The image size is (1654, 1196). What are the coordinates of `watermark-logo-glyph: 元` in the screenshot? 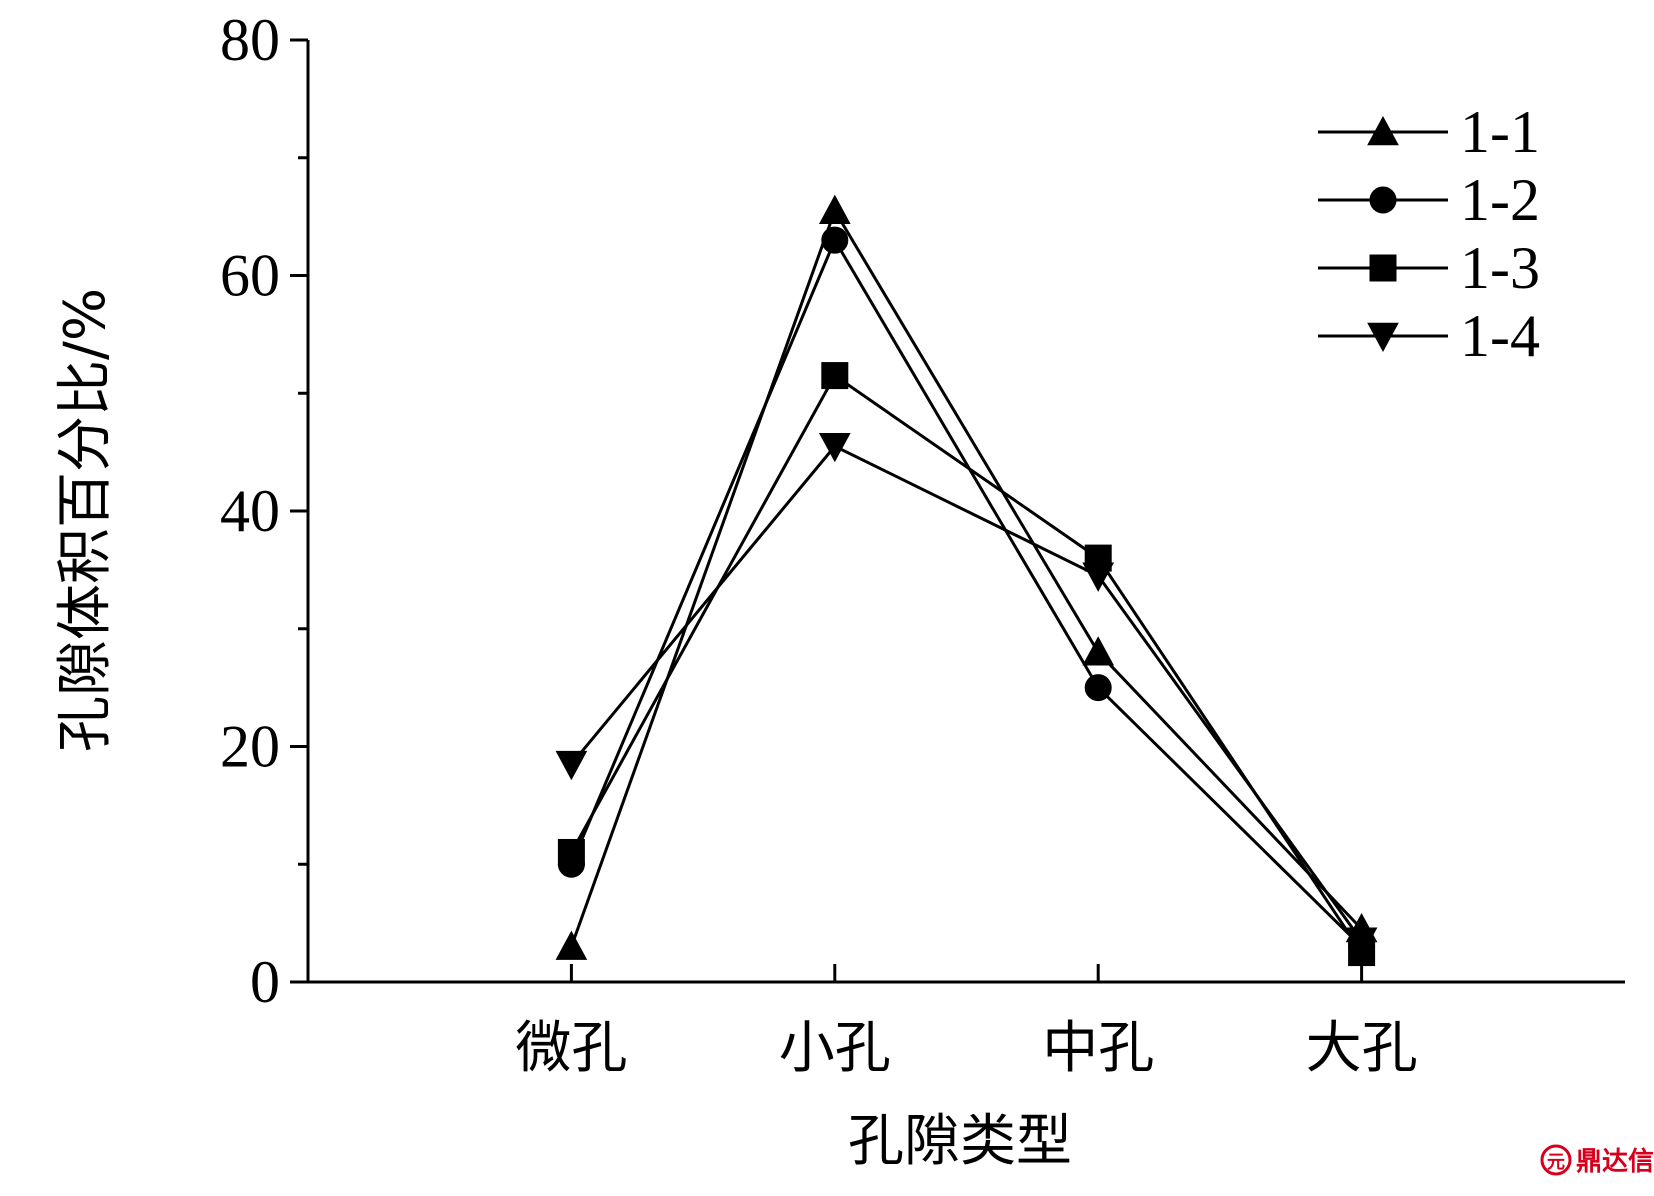 It's located at (1556, 1162).